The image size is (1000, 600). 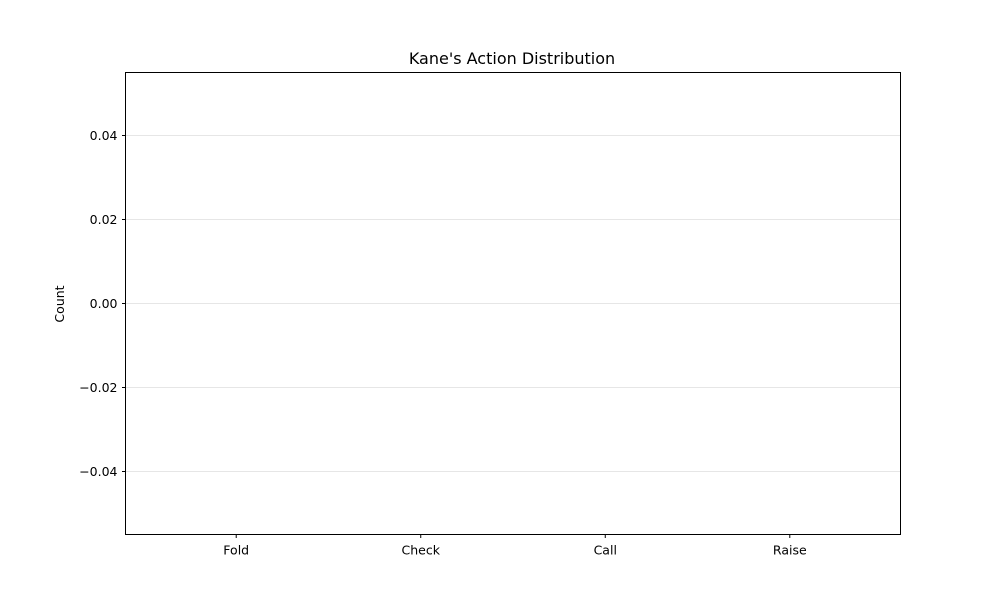 I want to click on y-tick-label: 0.00, so click(x=104, y=303).